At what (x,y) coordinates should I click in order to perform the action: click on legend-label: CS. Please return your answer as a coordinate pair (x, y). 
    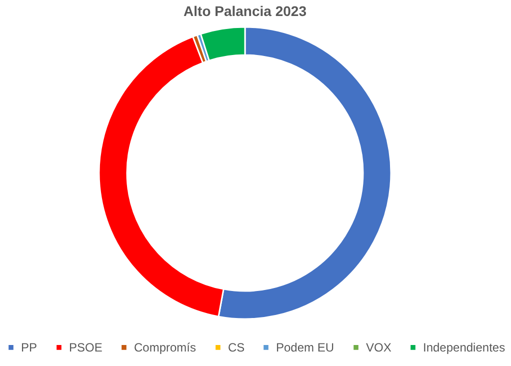
    Looking at the image, I should click on (236, 347).